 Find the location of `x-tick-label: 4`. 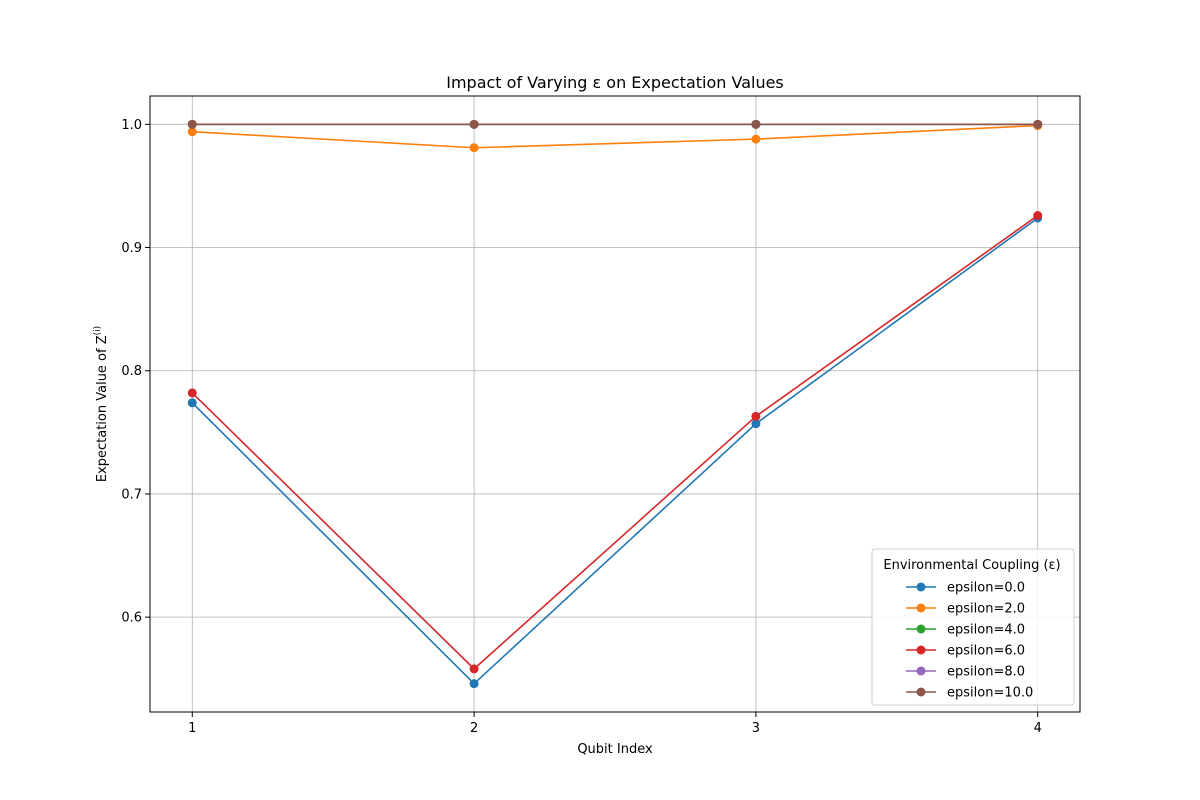

x-tick-label: 4 is located at coordinates (1038, 728).